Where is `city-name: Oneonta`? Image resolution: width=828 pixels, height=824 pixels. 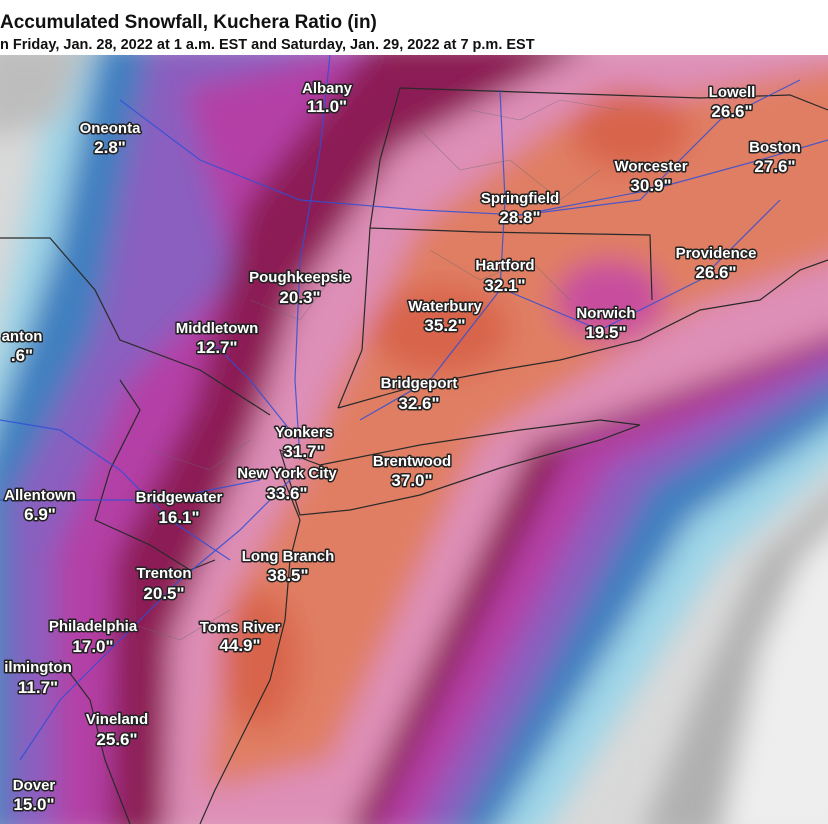 city-name: Oneonta is located at coordinates (110, 128).